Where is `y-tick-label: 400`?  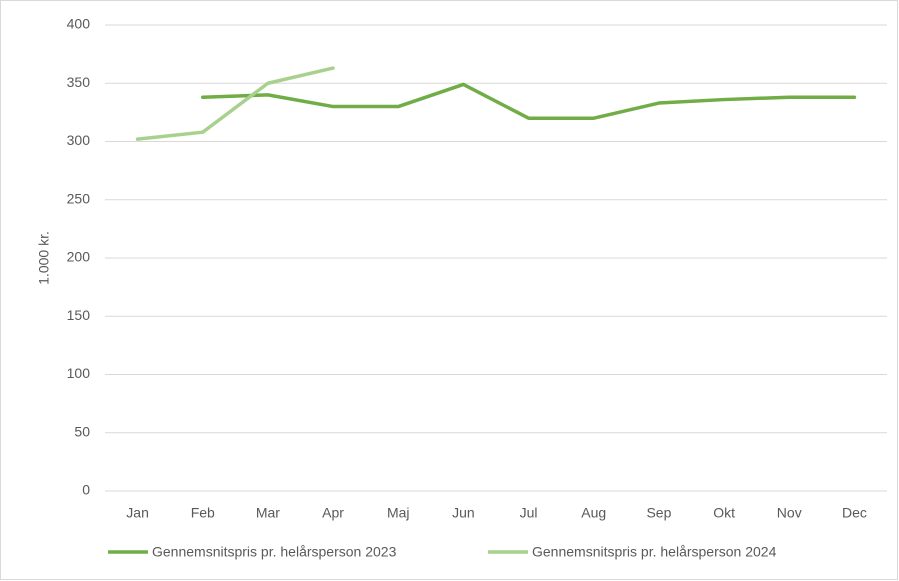 y-tick-label: 400 is located at coordinates (79, 24).